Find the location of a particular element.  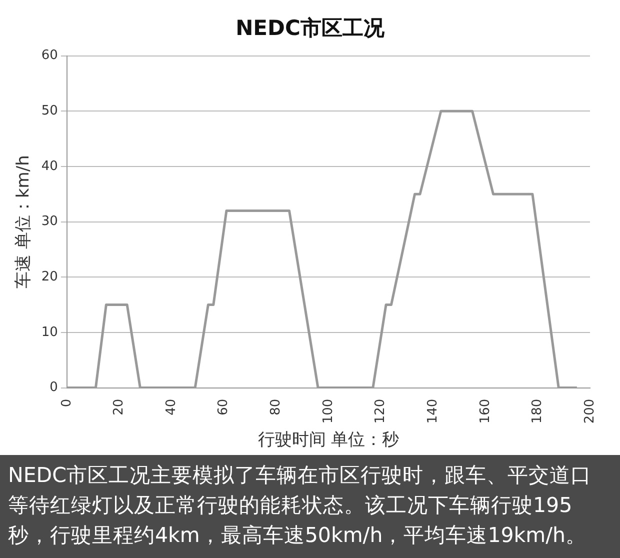

y-tick-label: 10 is located at coordinates (49, 332).